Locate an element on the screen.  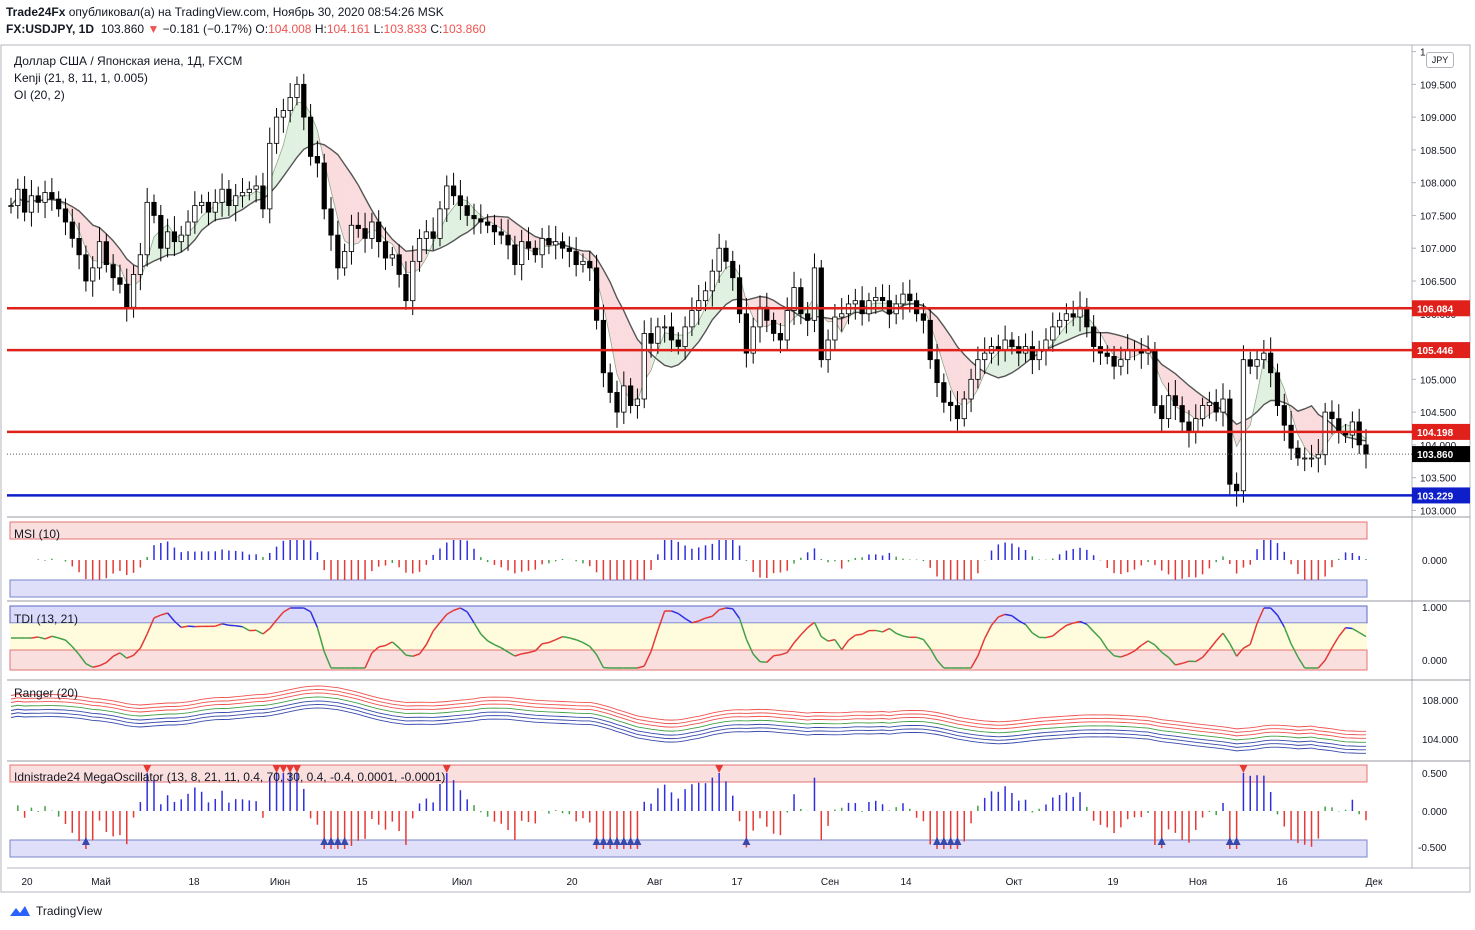
tradingview-brand: TradingView is located at coordinates (55, 911).